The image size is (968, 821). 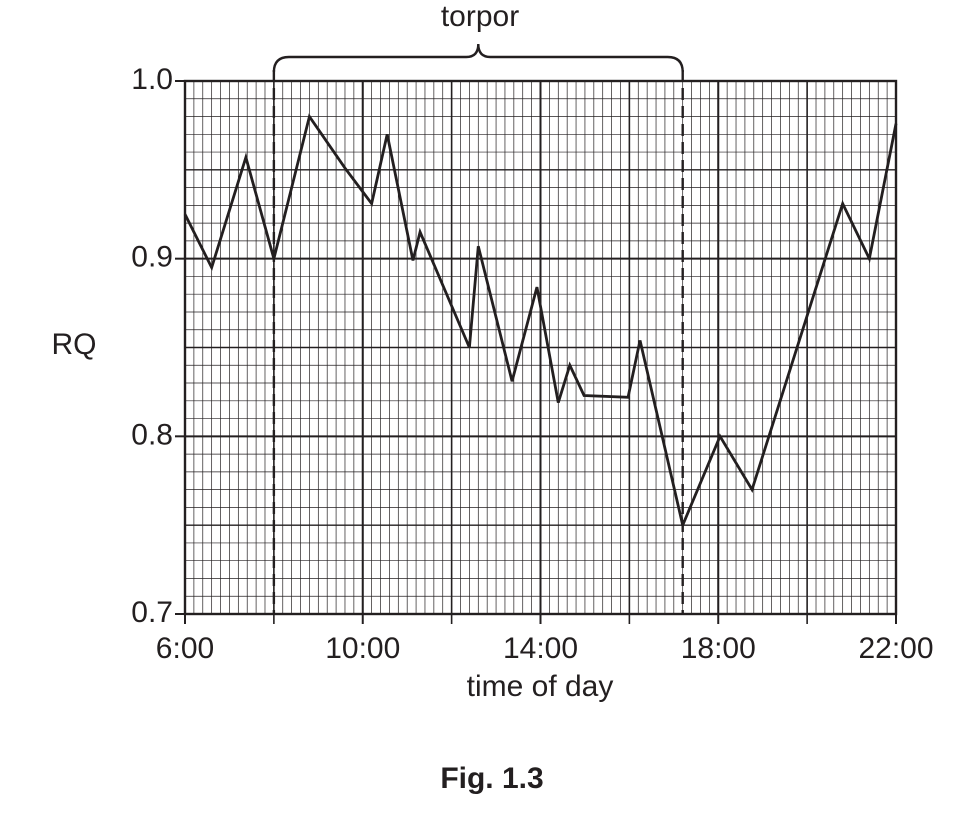 I want to click on torpor-brace, so click(x=478, y=58).